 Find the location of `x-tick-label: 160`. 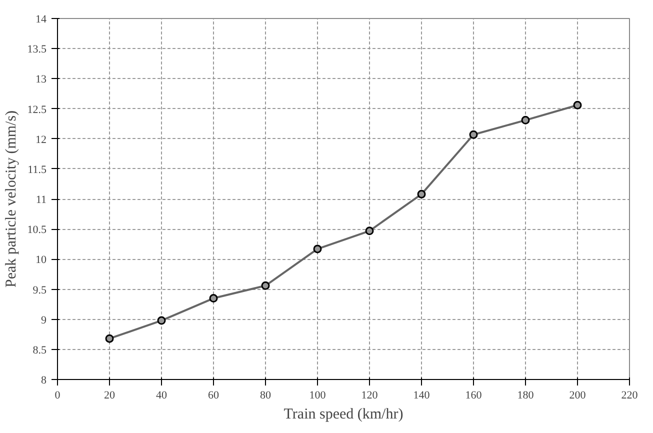

x-tick-label: 160 is located at coordinates (473, 396).